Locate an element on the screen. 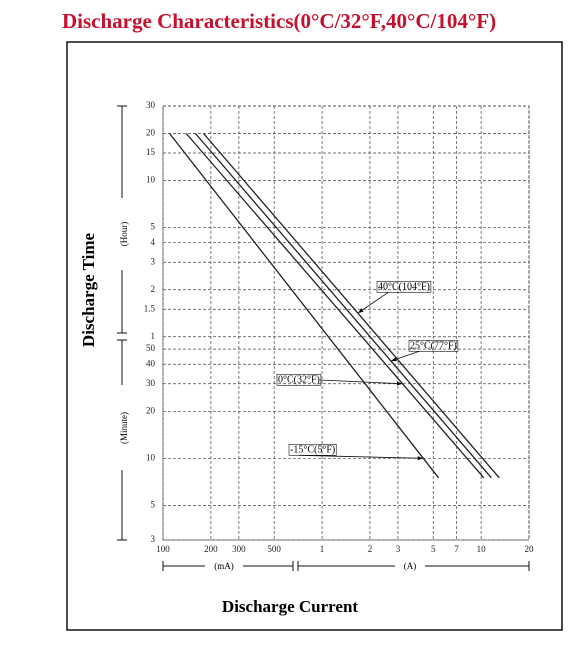 Image resolution: width=568 pixels, height=654 pixels. x-tick-label: 5 is located at coordinates (433, 549).